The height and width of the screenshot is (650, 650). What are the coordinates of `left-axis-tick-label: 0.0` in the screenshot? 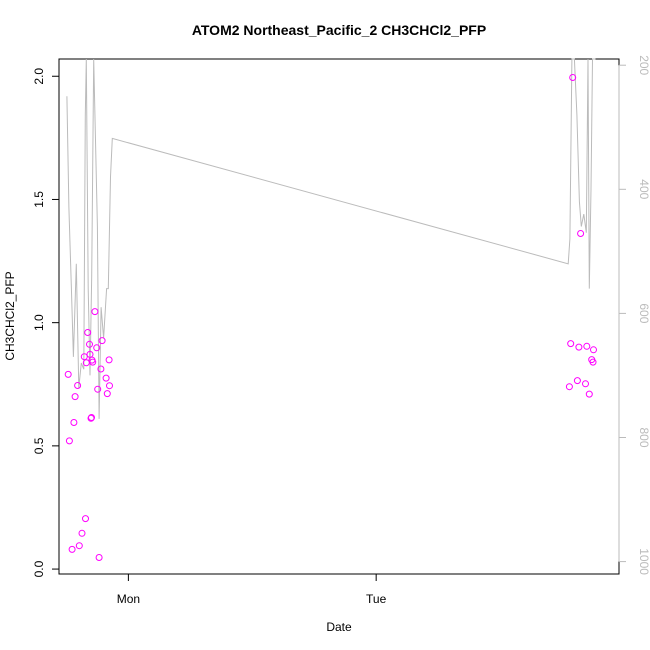 It's located at (39, 568).